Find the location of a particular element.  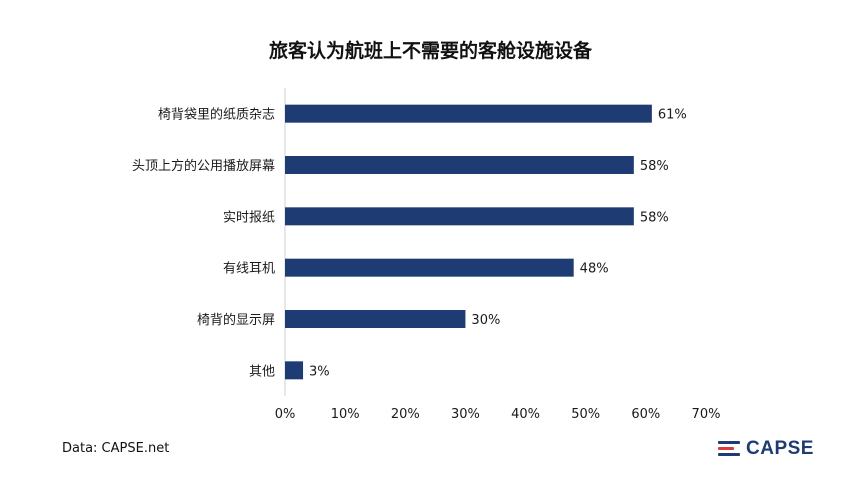

x-tick-label: 0% is located at coordinates (285, 414).